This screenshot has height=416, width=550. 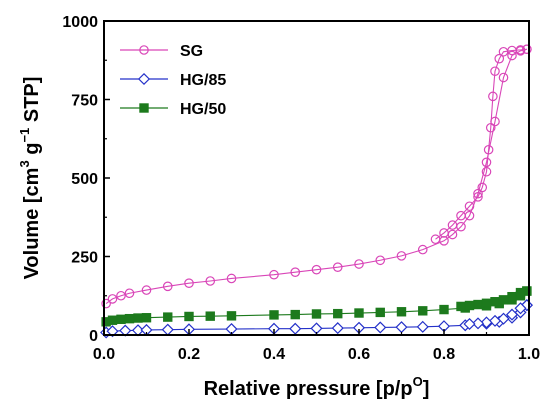 What do you see at coordinates (93, 336) in the screenshot?
I see `y-tick-label: 0` at bounding box center [93, 336].